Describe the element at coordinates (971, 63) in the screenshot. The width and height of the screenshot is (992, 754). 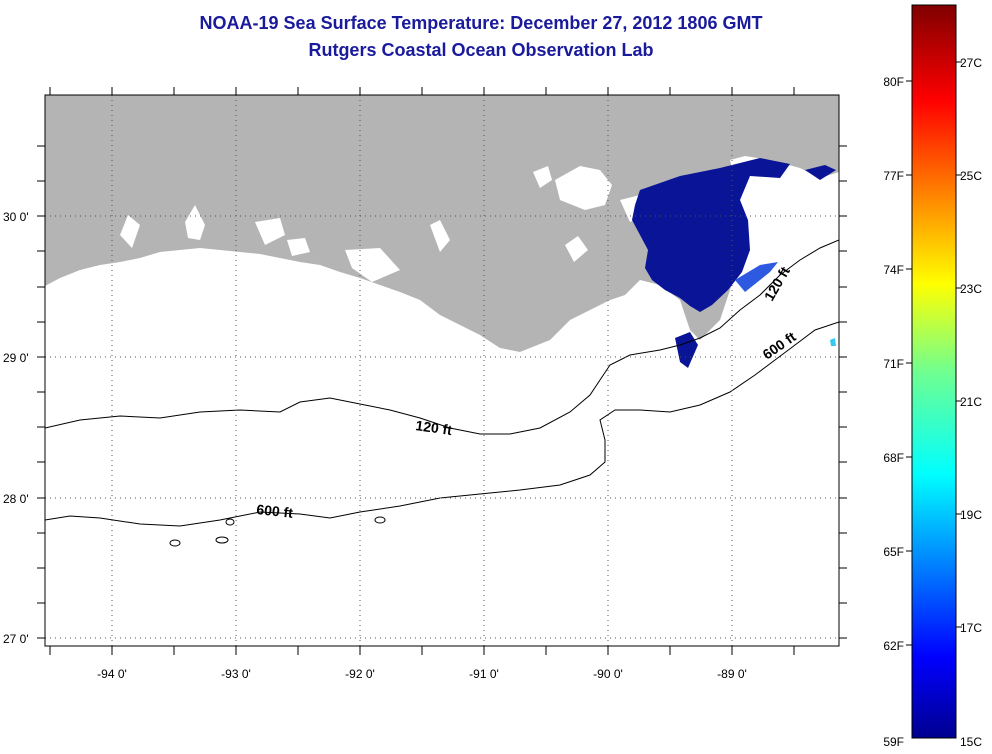
I see `colorbar-label-c: 27C` at that location.